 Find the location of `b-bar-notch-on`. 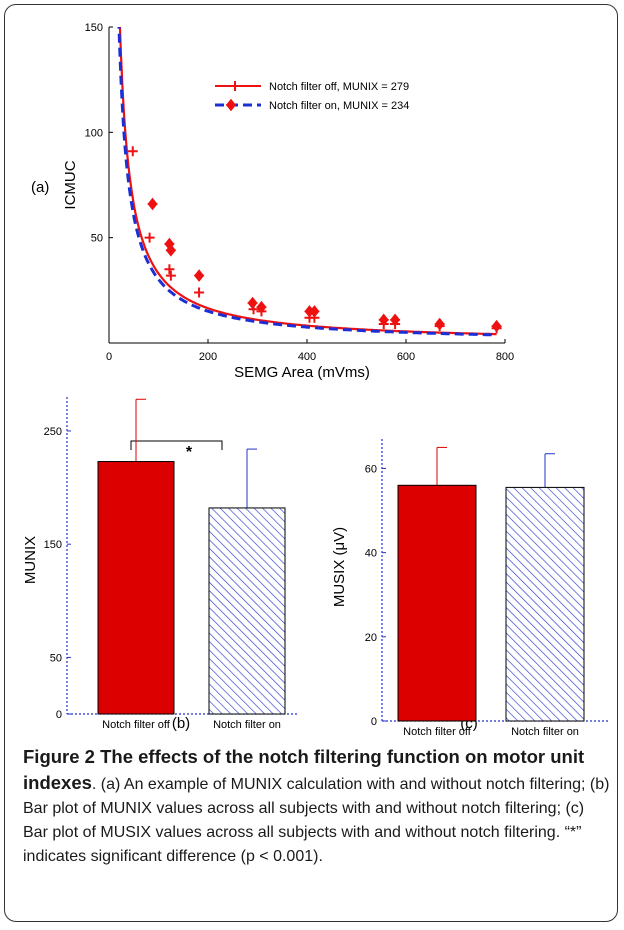

b-bar-notch-on is located at coordinates (247, 611).